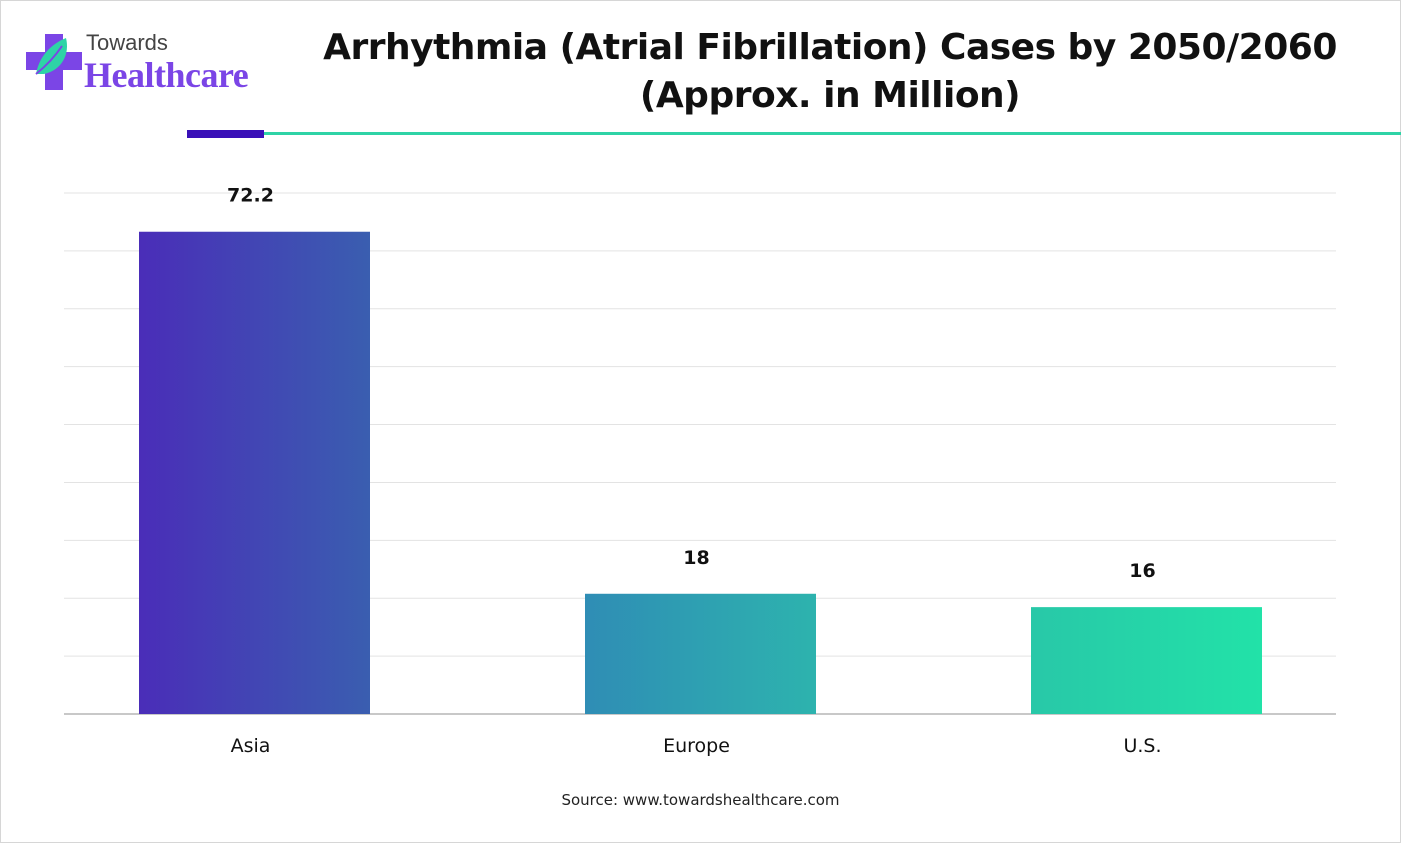 The image size is (1401, 843). Describe the element at coordinates (830, 95) in the screenshot. I see `chart-title-line2: (Approx. in Million)` at that location.